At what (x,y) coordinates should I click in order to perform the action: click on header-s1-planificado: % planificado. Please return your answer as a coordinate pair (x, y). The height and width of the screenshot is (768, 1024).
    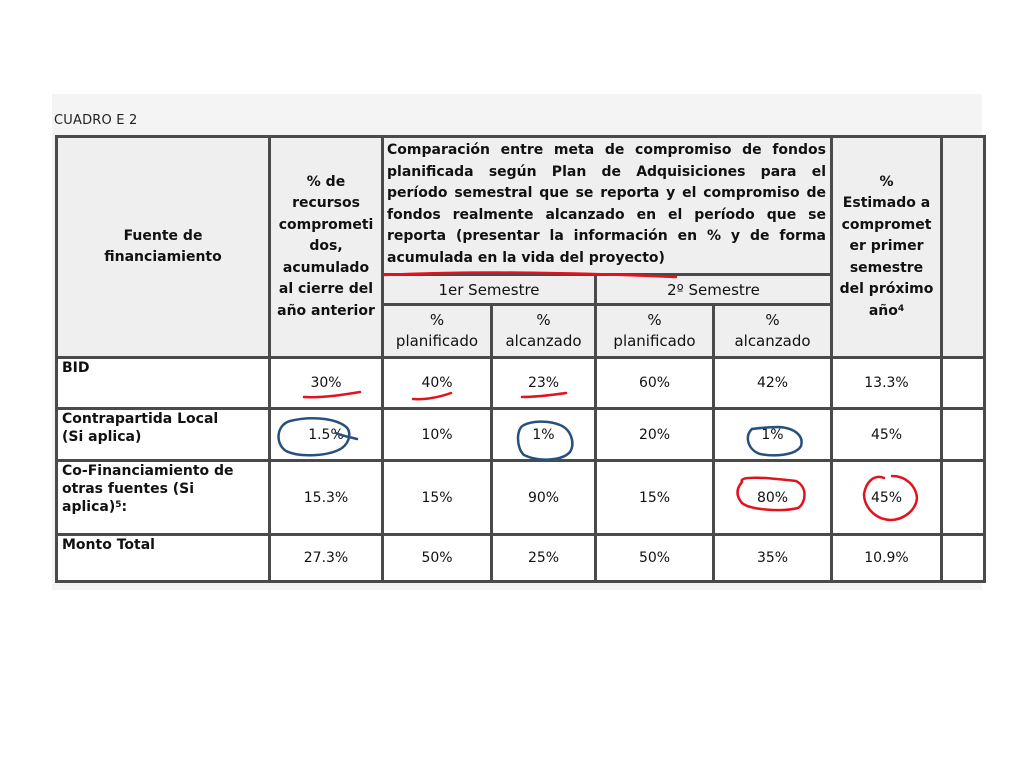
    Looking at the image, I should click on (437, 331).